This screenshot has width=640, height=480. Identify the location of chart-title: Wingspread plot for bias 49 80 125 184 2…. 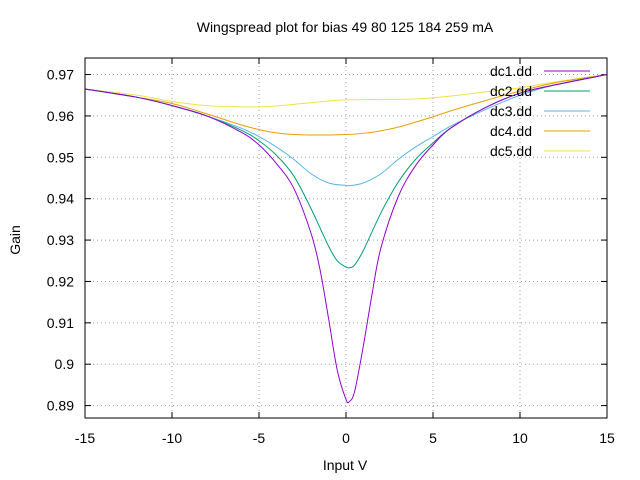
(345, 27).